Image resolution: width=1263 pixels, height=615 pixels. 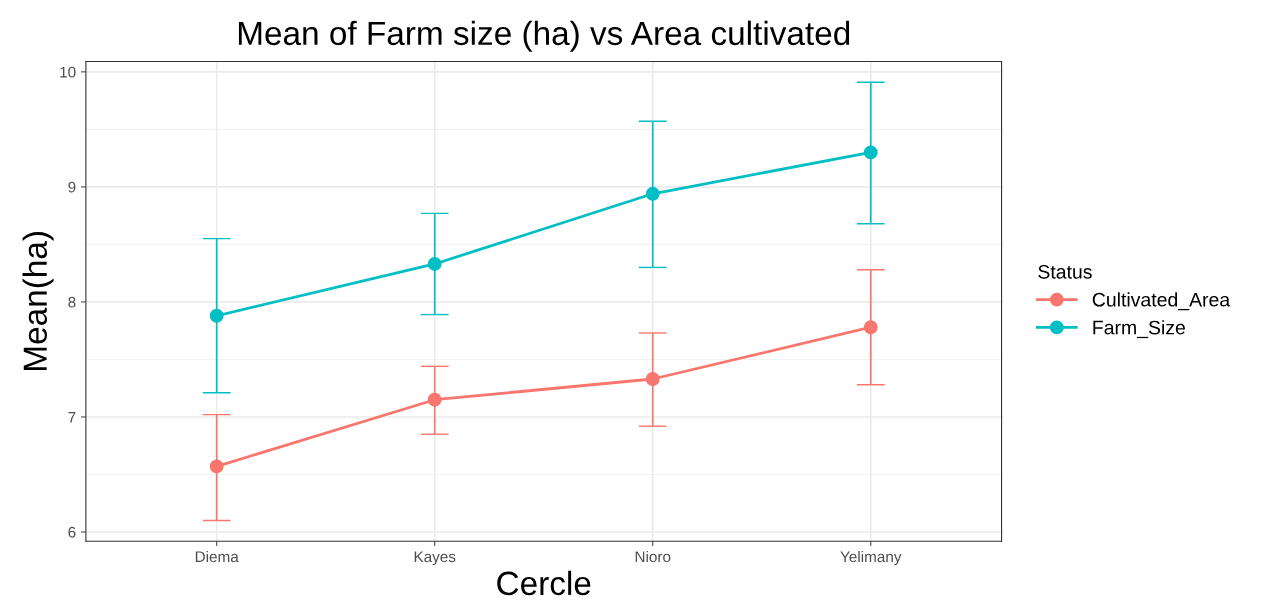 I want to click on y-tick-label: 7, so click(x=72, y=417).